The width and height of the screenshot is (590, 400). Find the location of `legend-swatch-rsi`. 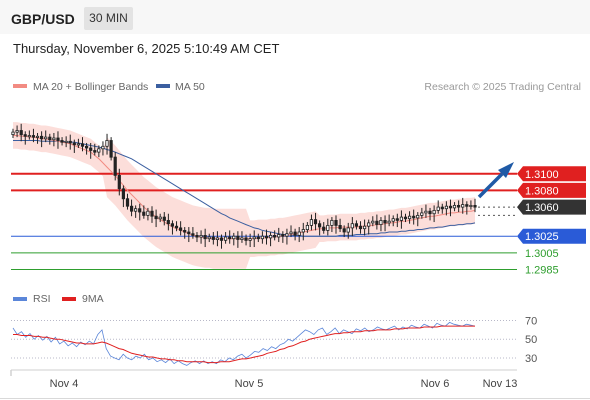

legend-swatch-rsi is located at coordinates (20, 299).